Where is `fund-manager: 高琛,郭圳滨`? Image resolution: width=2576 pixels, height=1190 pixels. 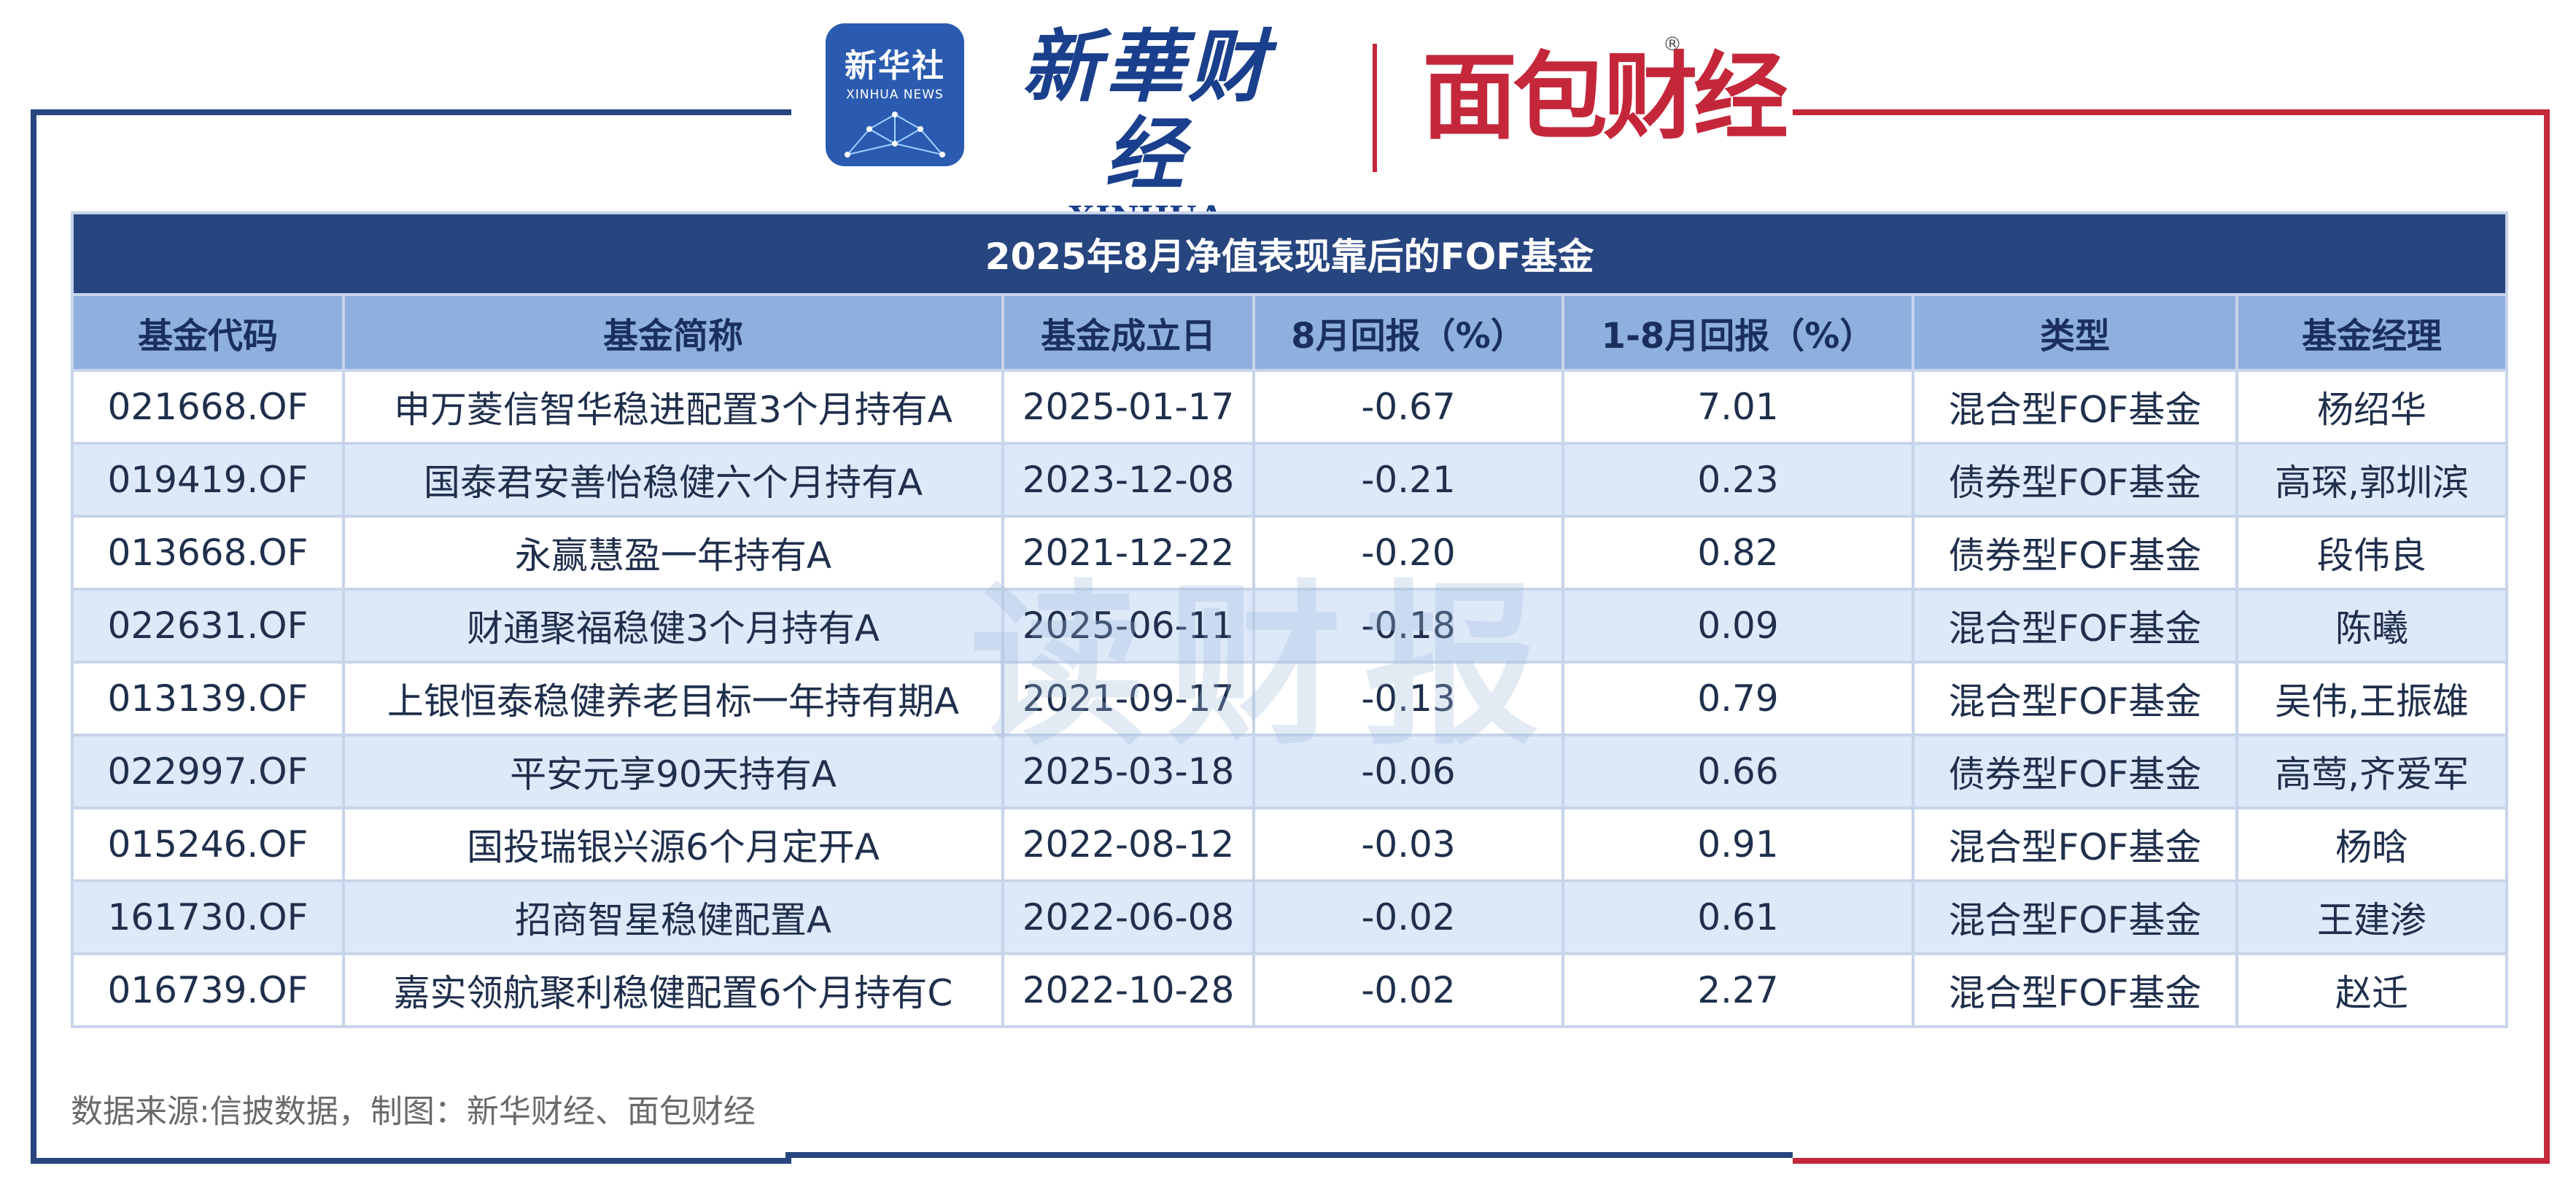 fund-manager: 高琛,郭圳滨 is located at coordinates (2372, 480).